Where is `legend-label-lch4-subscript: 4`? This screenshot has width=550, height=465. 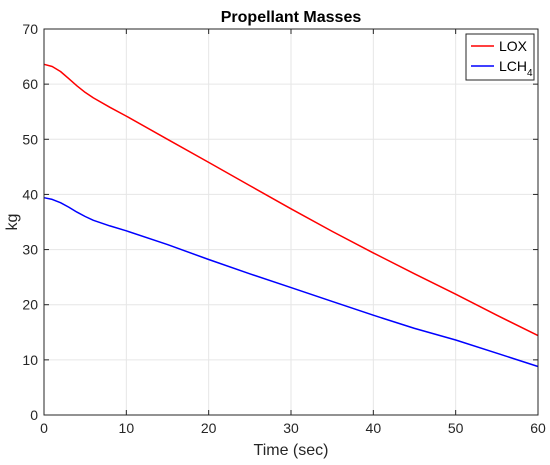
legend-label-lch4-subscript: 4 is located at coordinates (530, 73).